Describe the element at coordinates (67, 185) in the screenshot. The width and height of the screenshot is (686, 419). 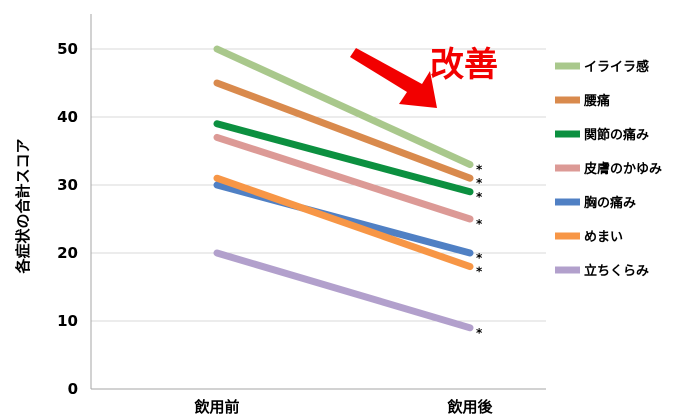
I see `y-tick-label: 30` at that location.